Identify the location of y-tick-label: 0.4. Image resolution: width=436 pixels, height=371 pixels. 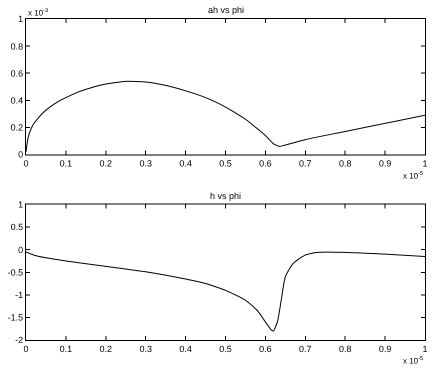
(17, 100).